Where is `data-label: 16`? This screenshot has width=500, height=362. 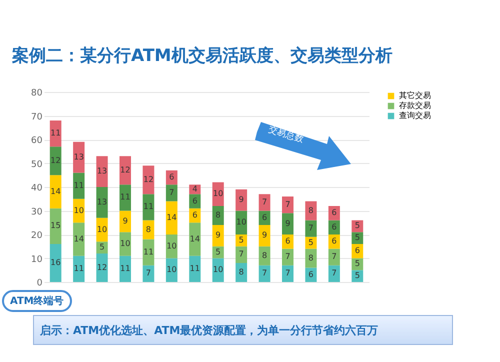 data-label: 16 is located at coordinates (55, 262).